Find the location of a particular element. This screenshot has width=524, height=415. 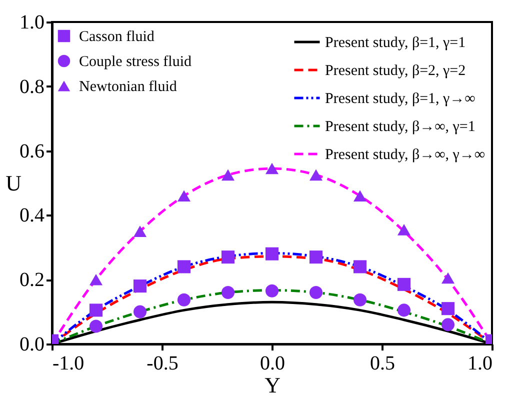

y-tick-label: 0.6 is located at coordinates (32, 151).